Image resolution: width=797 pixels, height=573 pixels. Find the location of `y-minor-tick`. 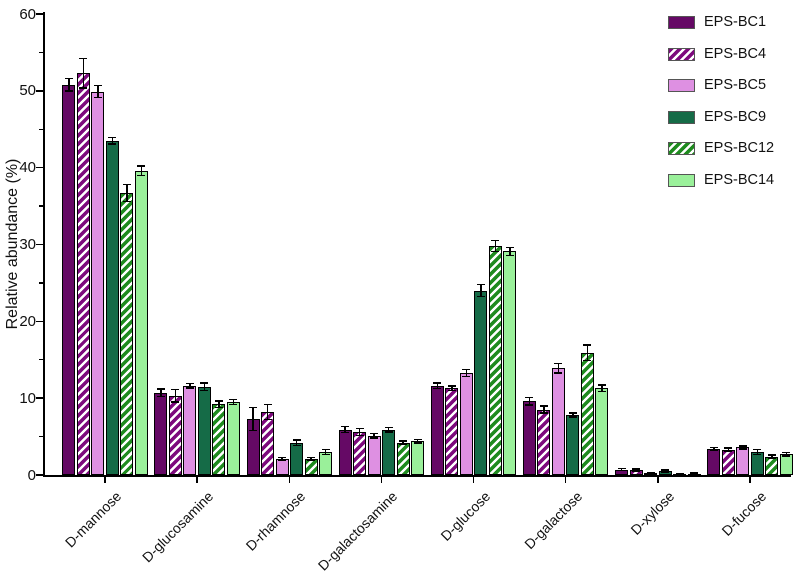

y-minor-tick is located at coordinates (41, 129).